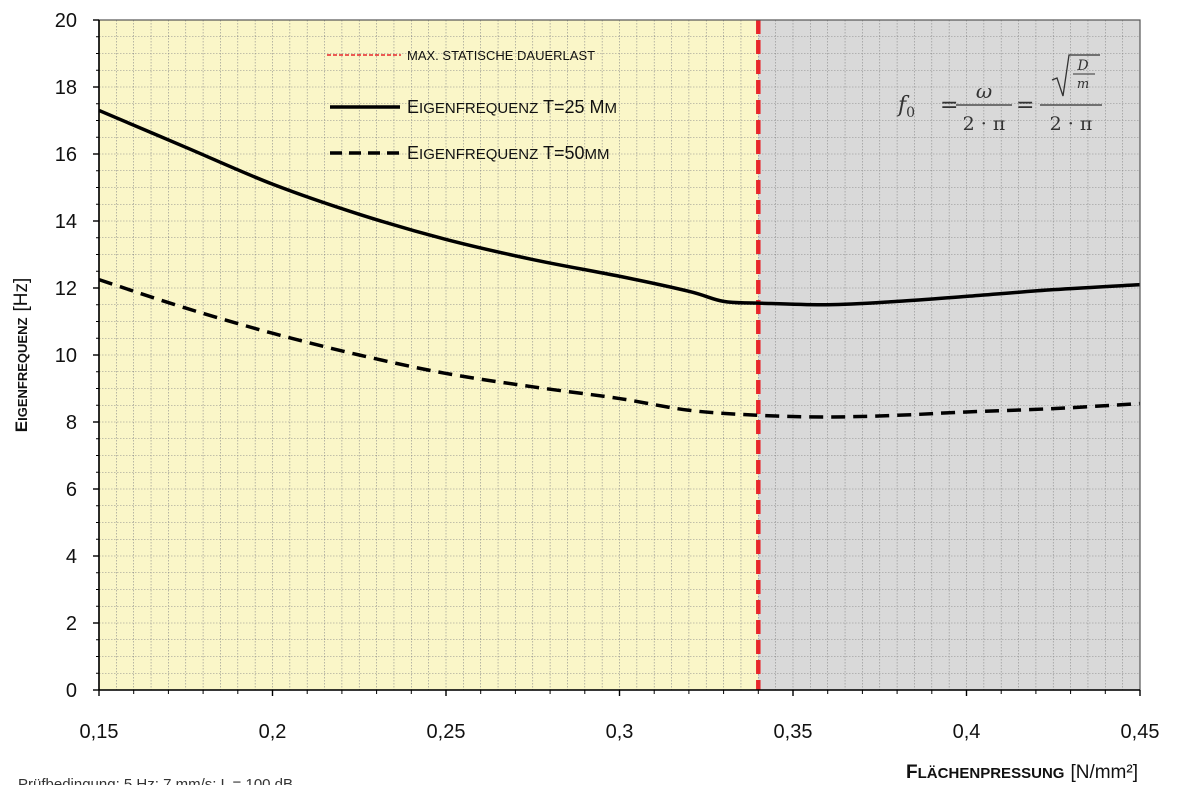 Image resolution: width=1183 pixels, height=785 pixels. Describe the element at coordinates (71, 624) in the screenshot. I see `y-tick-label: 2` at that location.